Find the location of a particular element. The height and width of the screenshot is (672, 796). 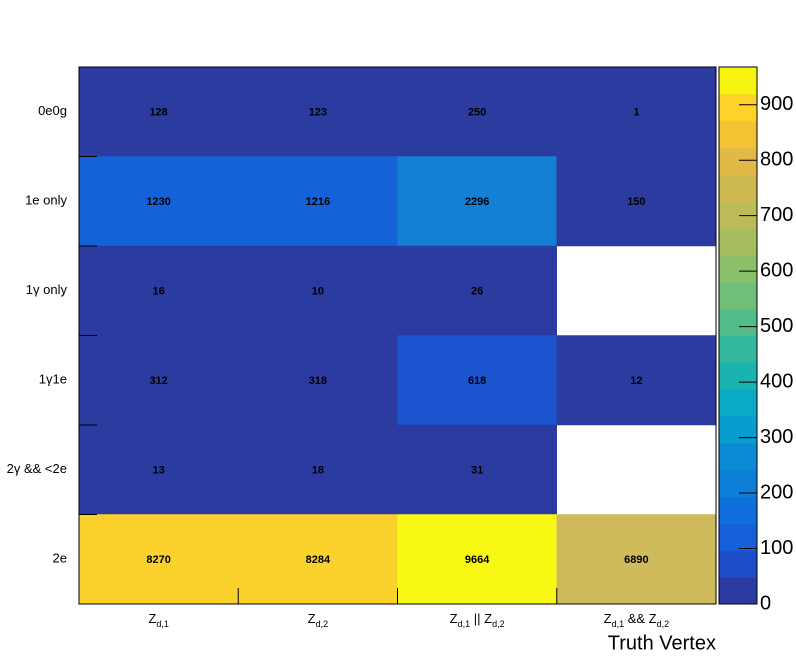

cell-label: 10 is located at coordinates (318, 292).